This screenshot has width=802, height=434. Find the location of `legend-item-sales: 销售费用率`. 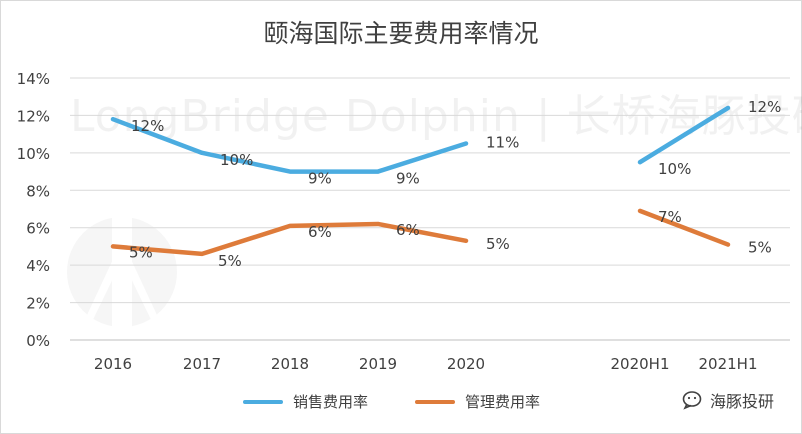

legend-item-sales: 销售费用率 is located at coordinates (305, 401).